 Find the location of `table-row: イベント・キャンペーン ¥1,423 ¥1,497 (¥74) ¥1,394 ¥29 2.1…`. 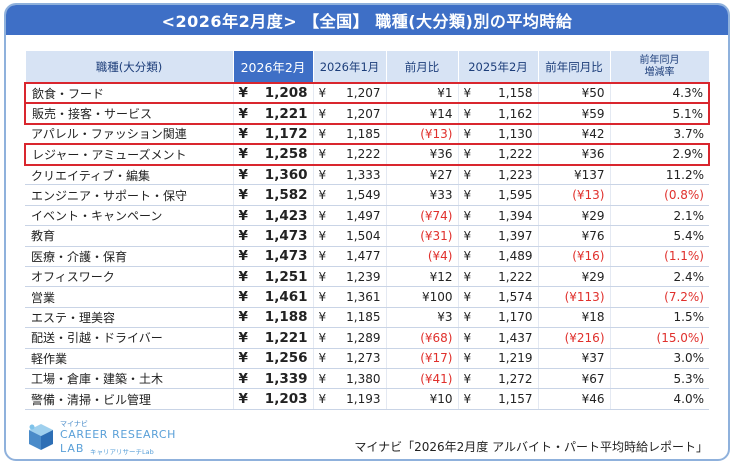

table-row: イベント・キャンペーン ¥1,423 ¥1,497 (¥74) ¥1,394 ¥29 2.1… is located at coordinates (367, 216).